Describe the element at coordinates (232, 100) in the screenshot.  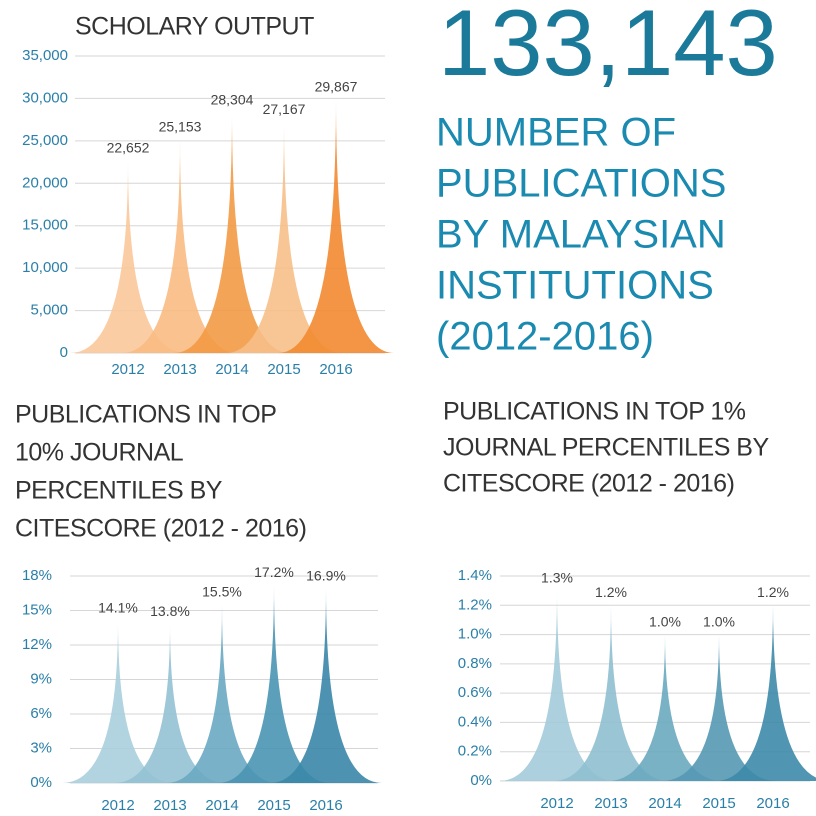
I see `value-label: 28,304` at that location.